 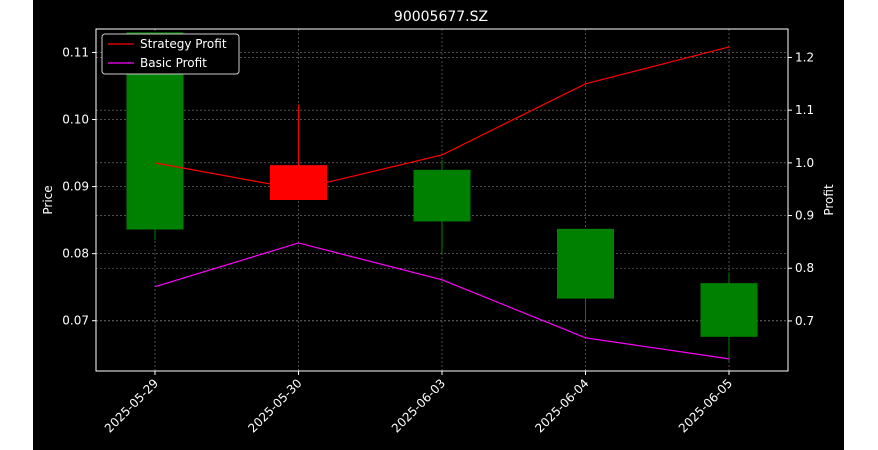 What do you see at coordinates (804, 216) in the screenshot?
I see `y2-tick-label: 0.9` at bounding box center [804, 216].